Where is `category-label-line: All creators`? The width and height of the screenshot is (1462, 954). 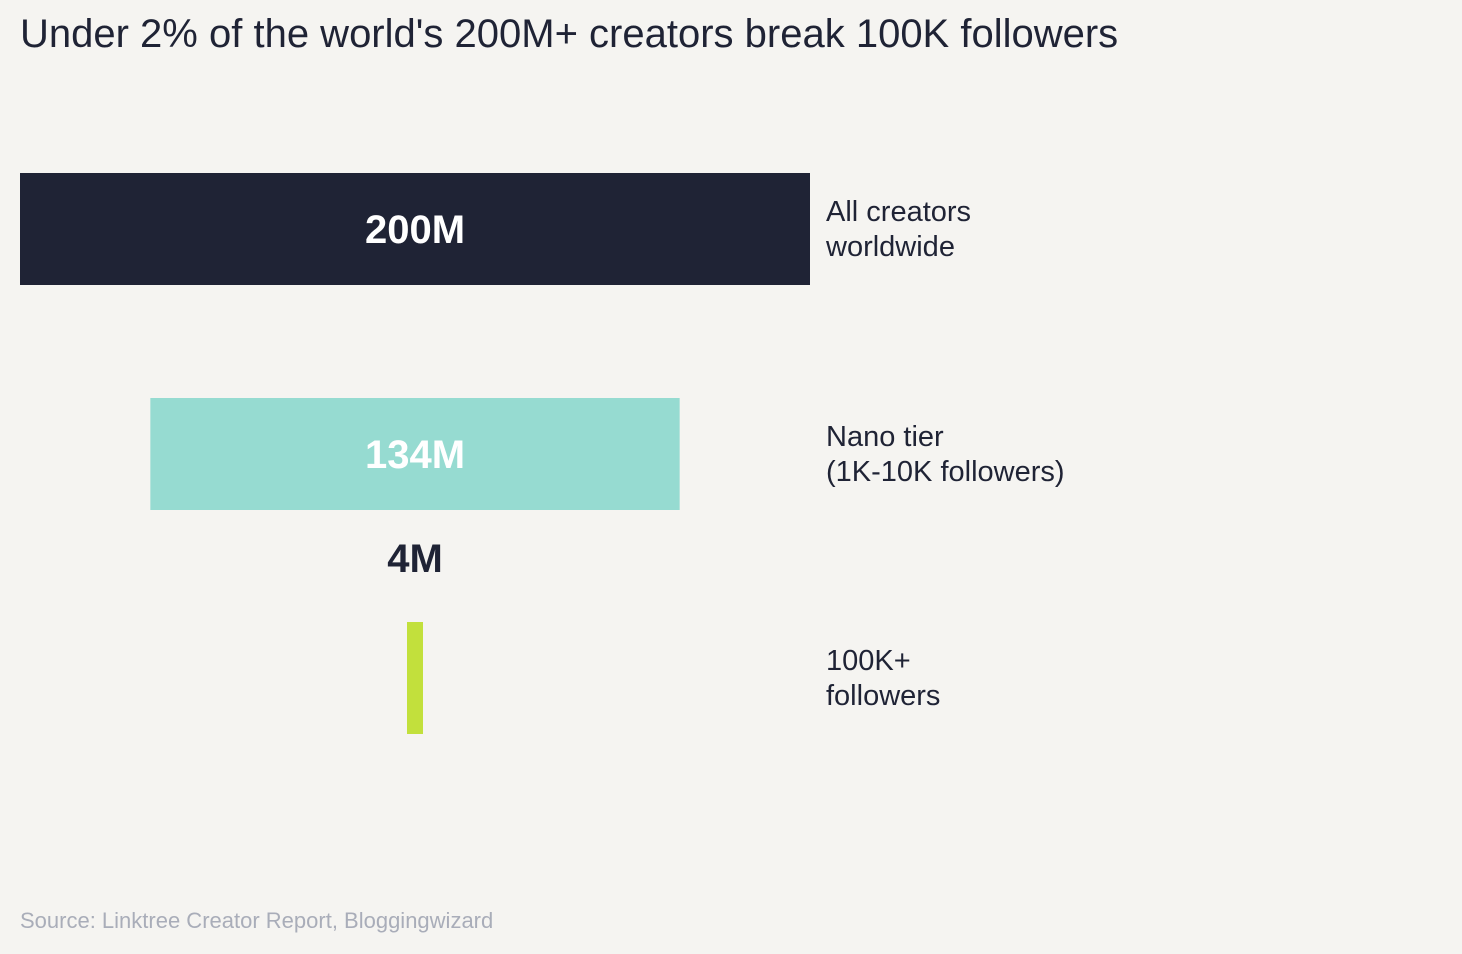
category-label-line: All creators is located at coordinates (898, 212).